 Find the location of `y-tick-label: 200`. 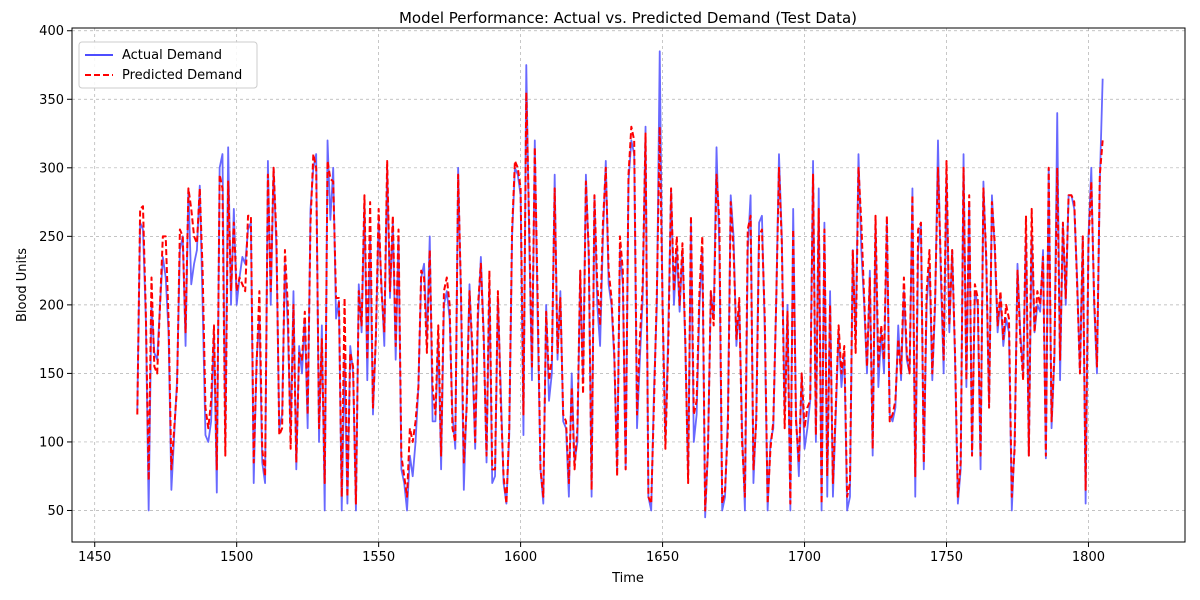

y-tick-label: 200 is located at coordinates (51, 305).